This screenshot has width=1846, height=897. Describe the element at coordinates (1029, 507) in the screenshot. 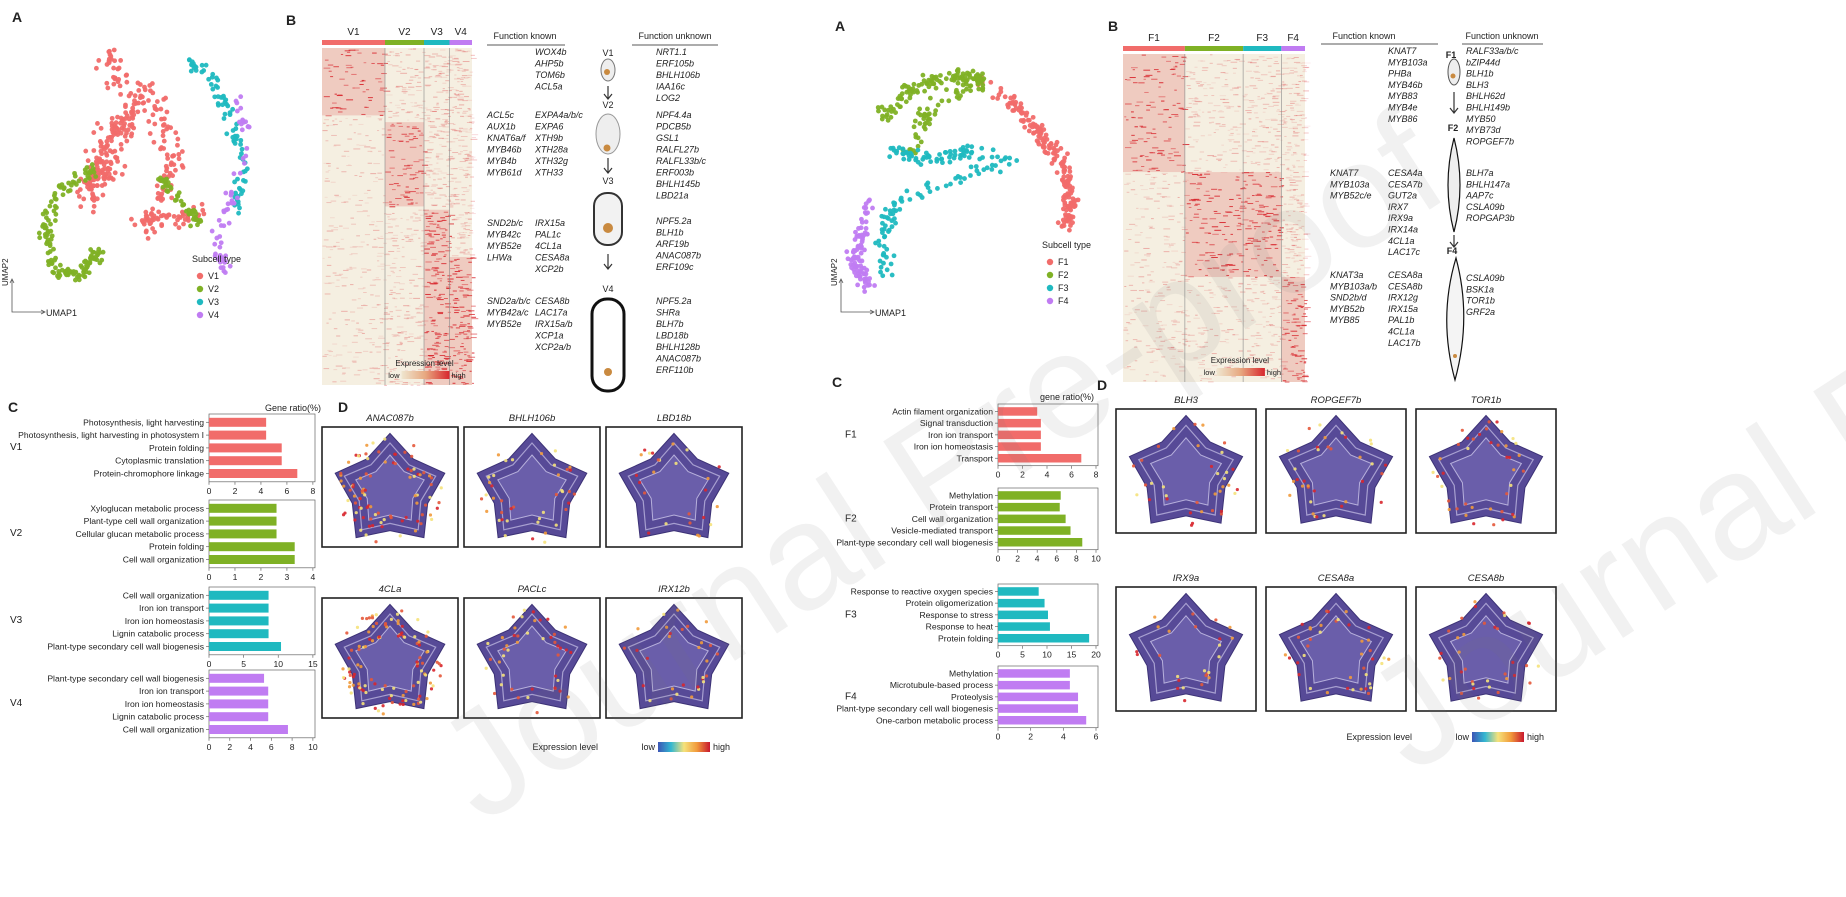

I see `bar` at that location.